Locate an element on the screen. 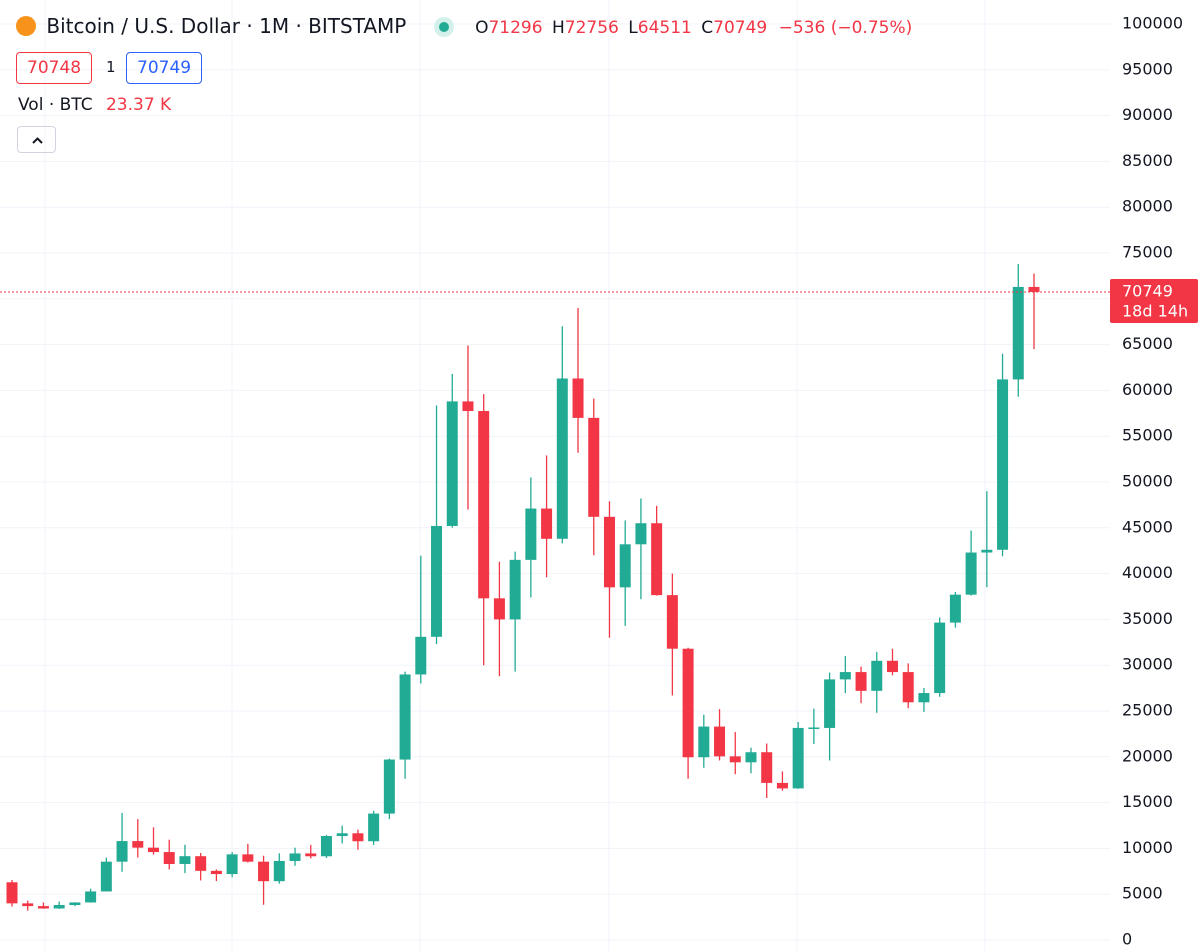 The width and height of the screenshot is (1200, 951). volume-label: Vol · BTC is located at coordinates (55, 105).